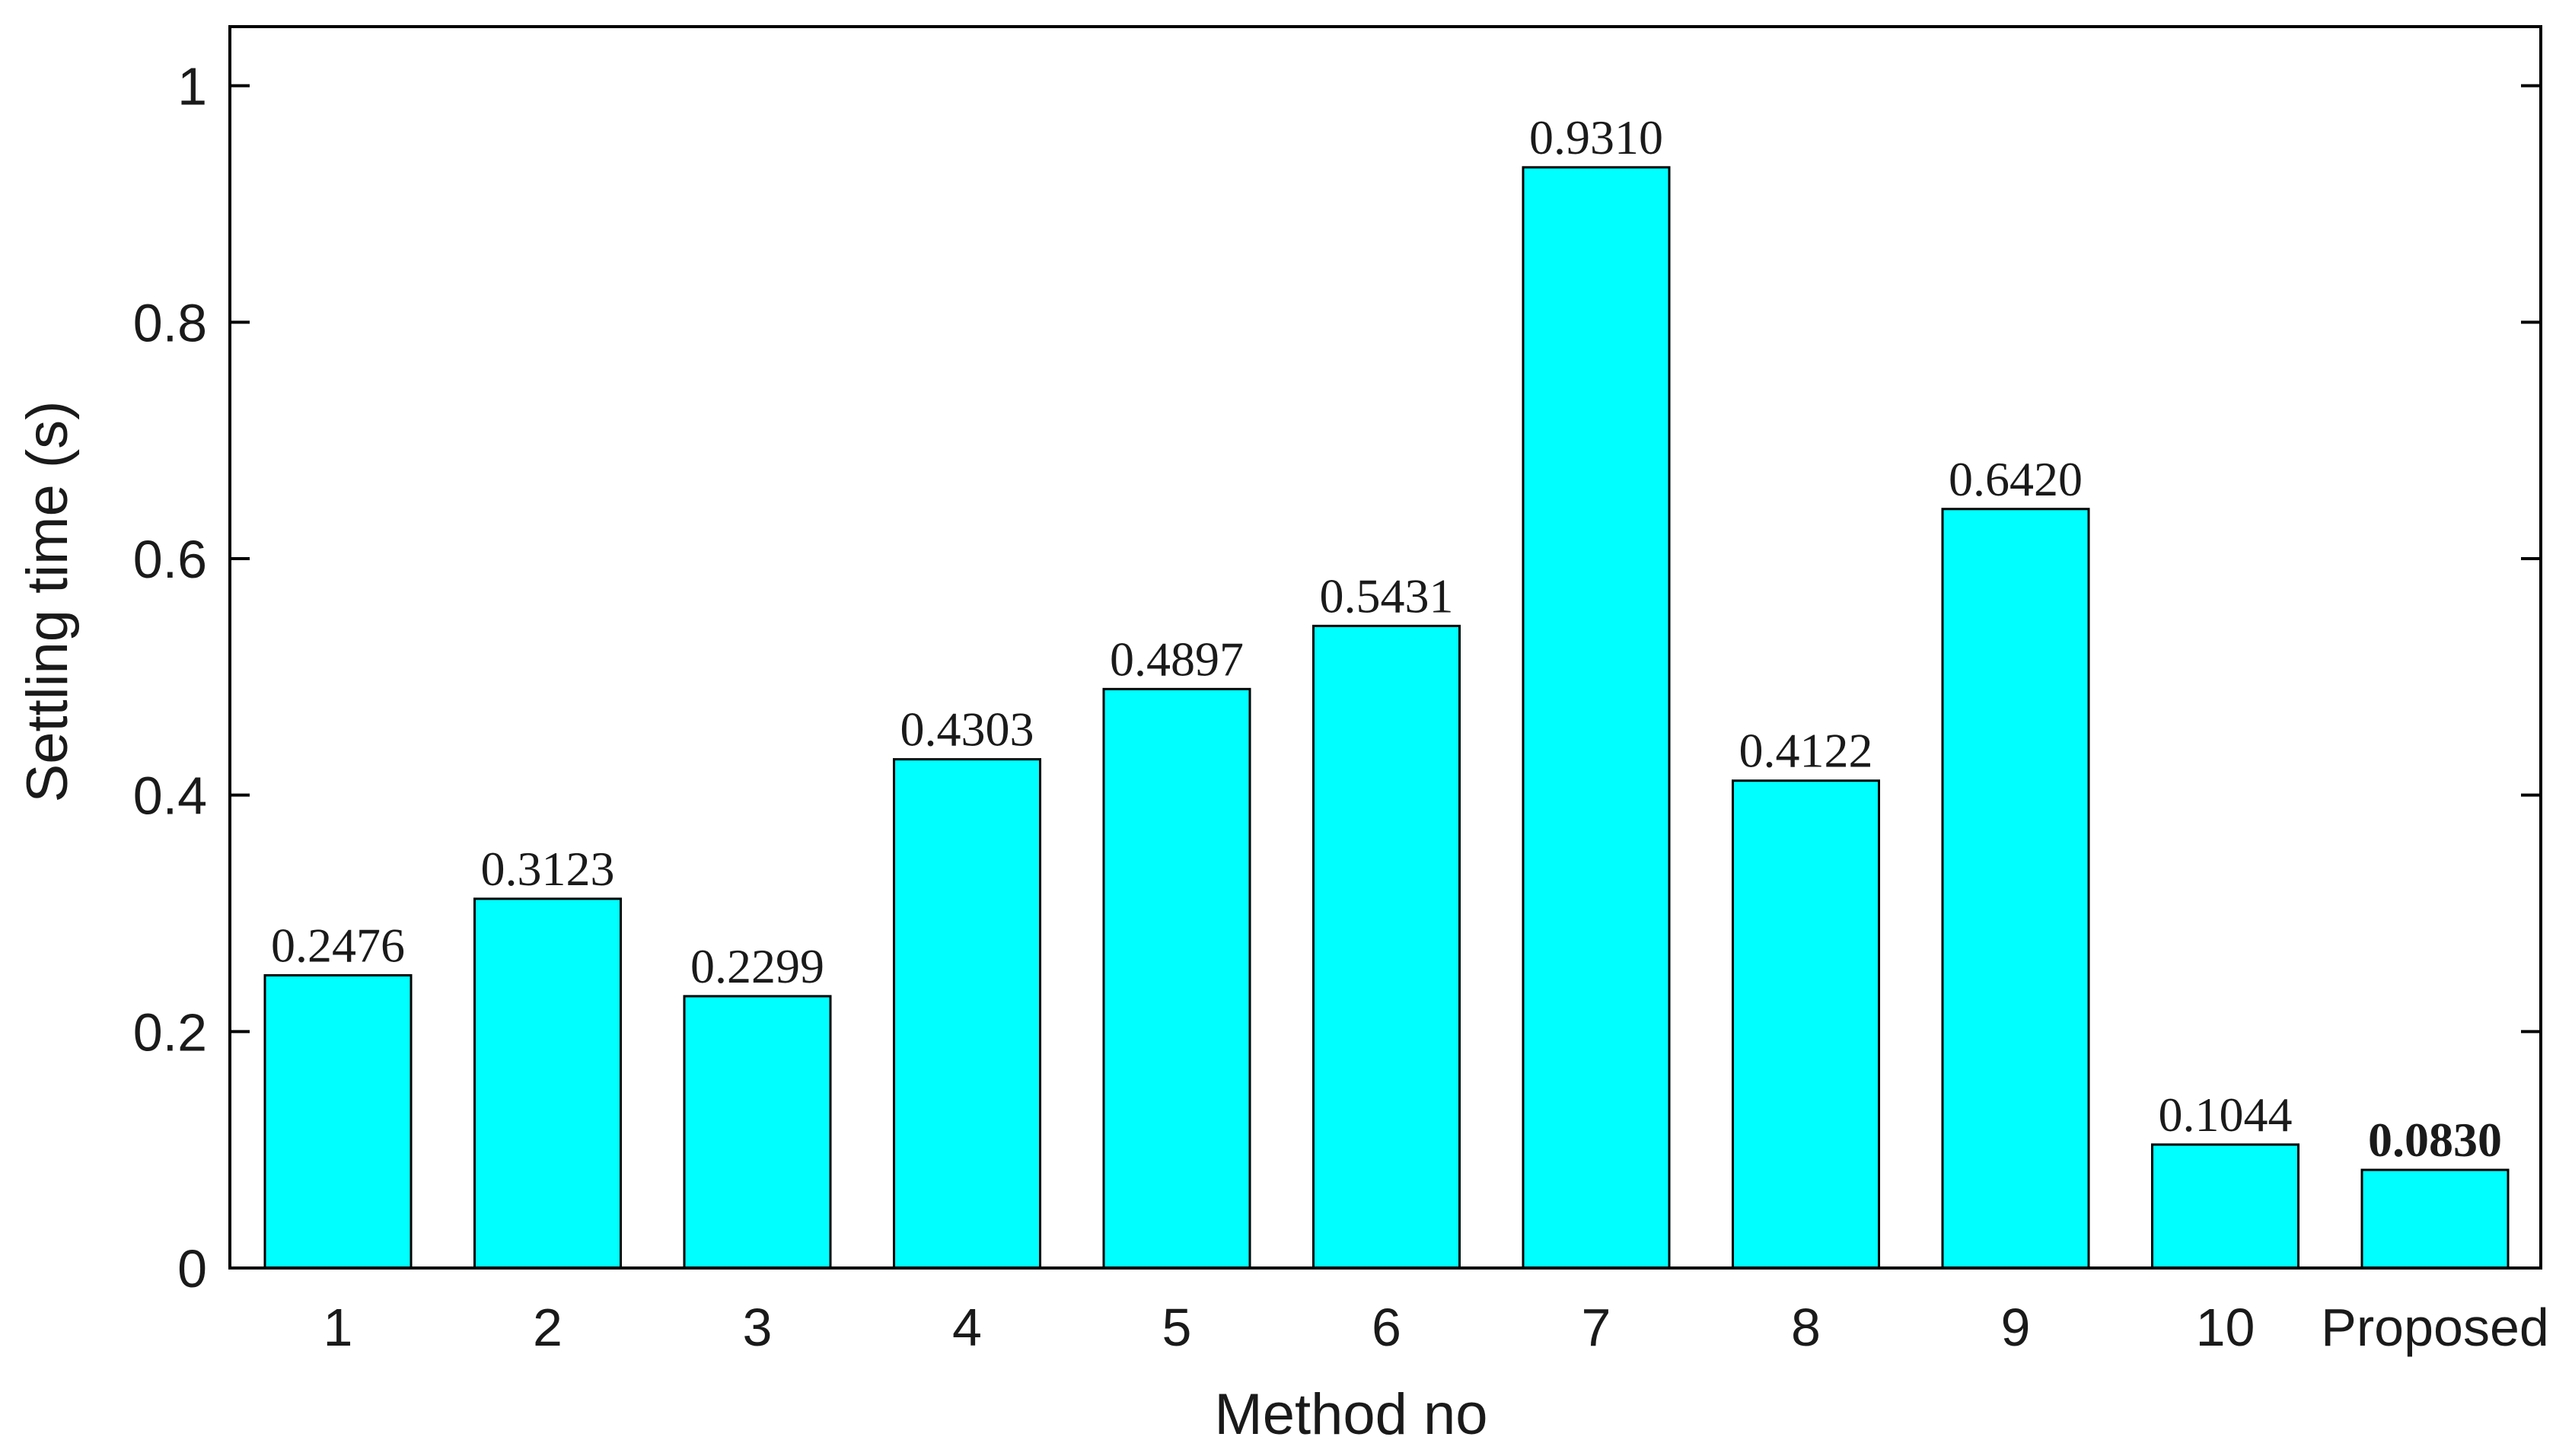  What do you see at coordinates (192, 1268) in the screenshot?
I see `y-tick-label: 0` at bounding box center [192, 1268].